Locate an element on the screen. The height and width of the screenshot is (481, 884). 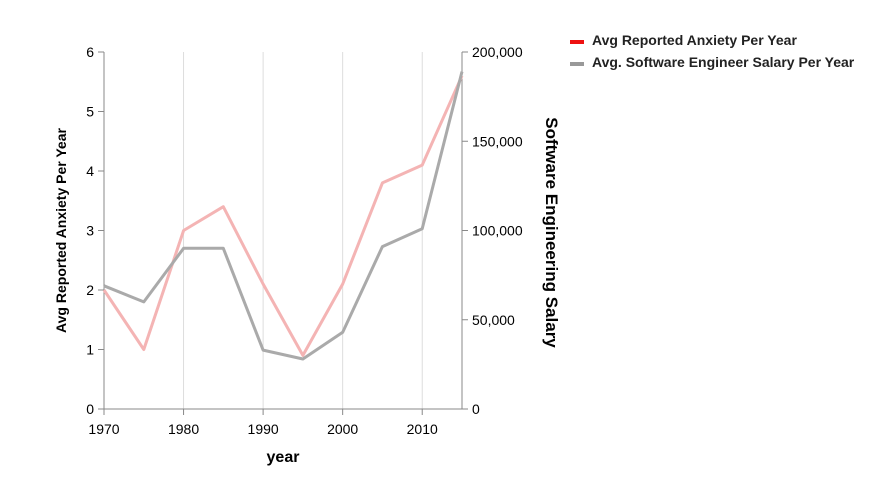
x-axis-title: year is located at coordinates (283, 457).